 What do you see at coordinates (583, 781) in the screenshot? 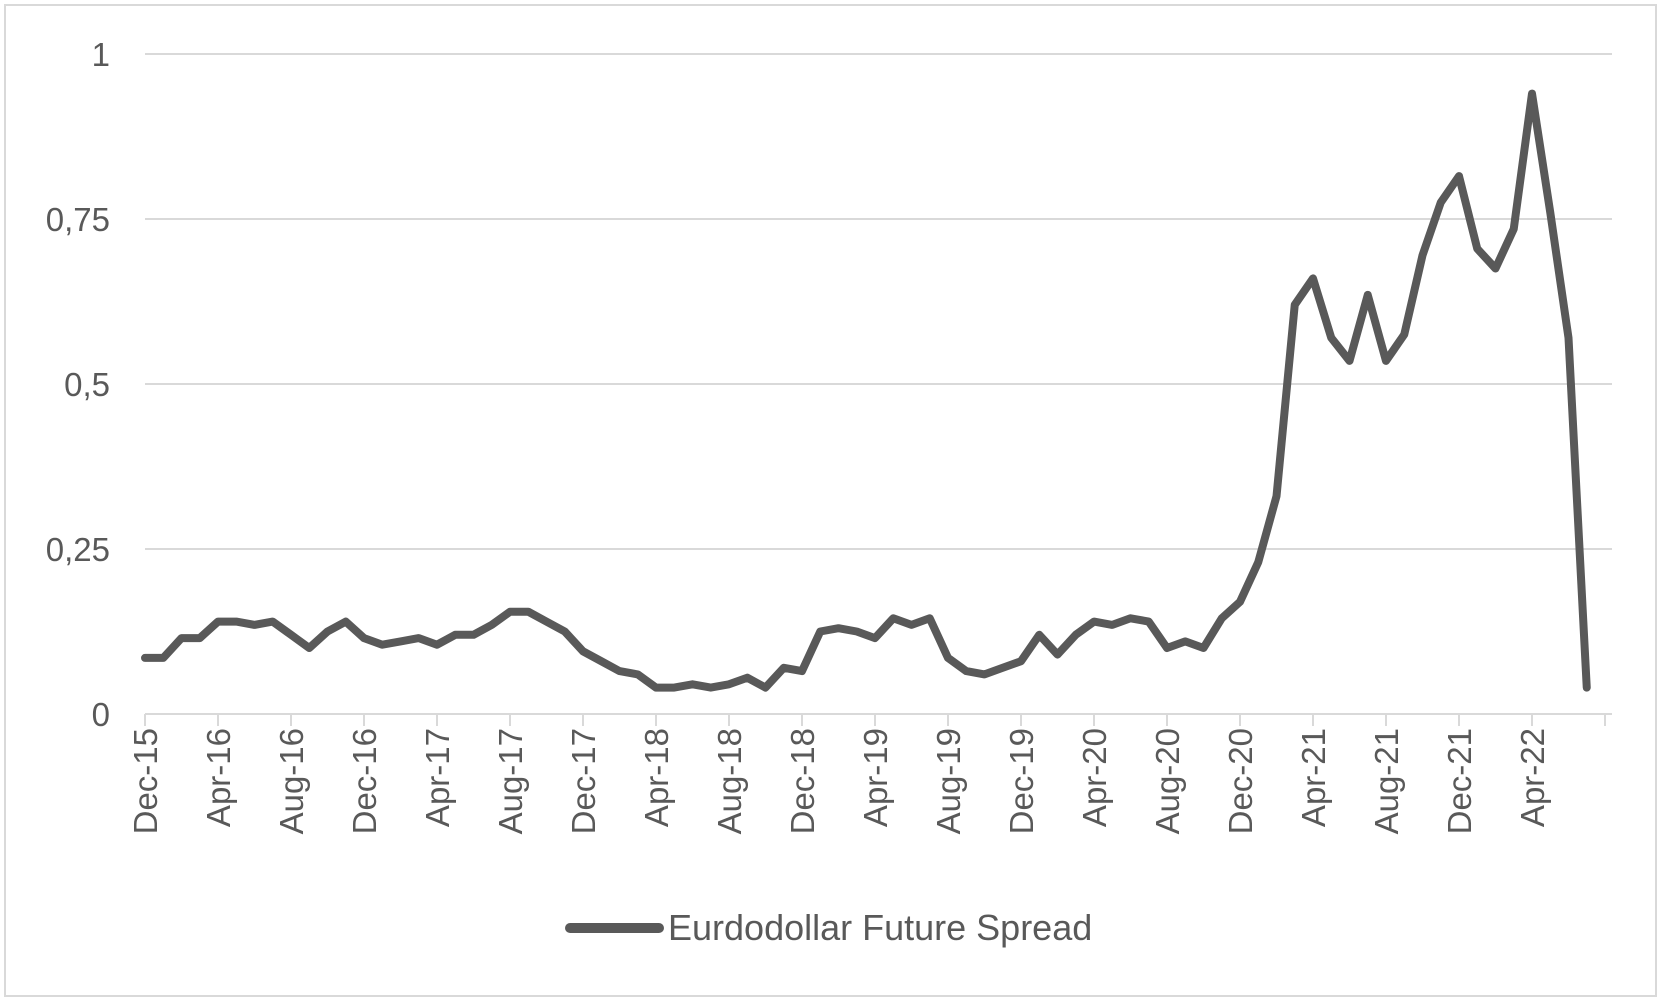
I see `x-tick-label: Dec-17` at bounding box center [583, 781].